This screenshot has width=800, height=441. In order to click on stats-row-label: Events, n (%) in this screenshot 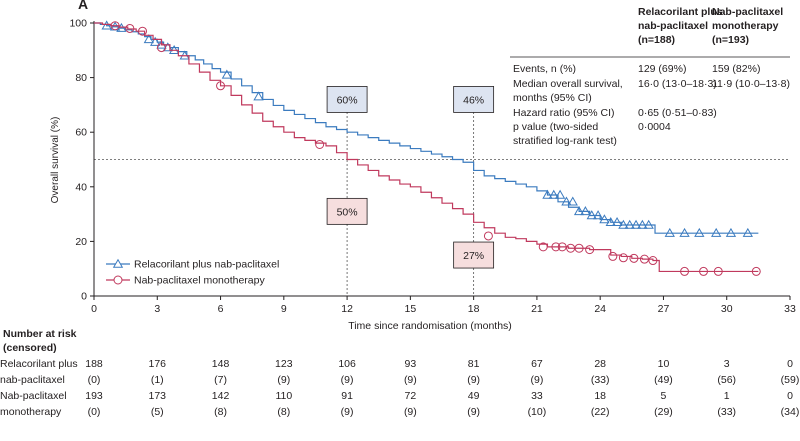, I will do `click(544, 69)`.